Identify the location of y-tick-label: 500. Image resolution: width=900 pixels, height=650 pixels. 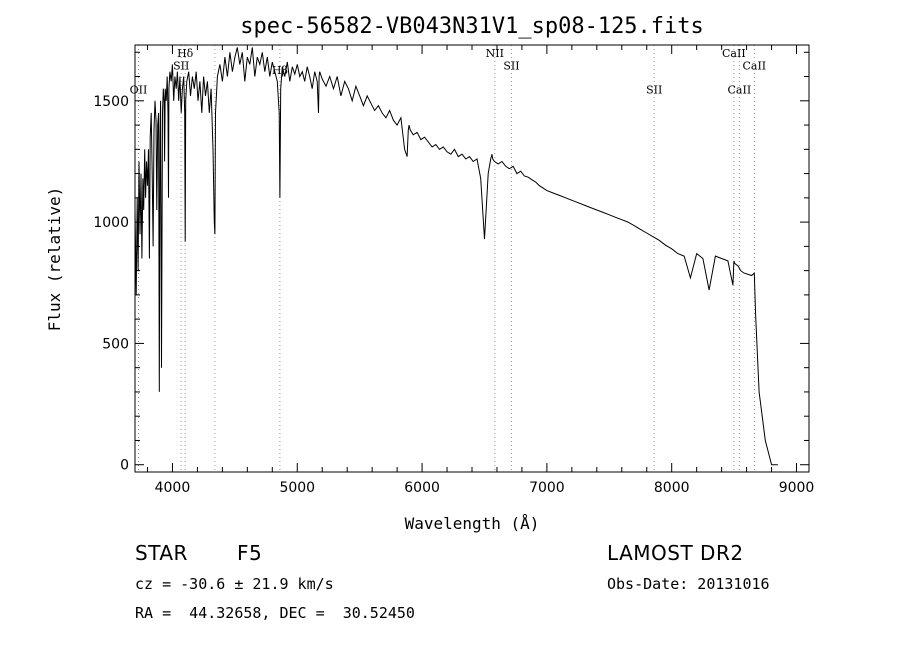
(115, 344).